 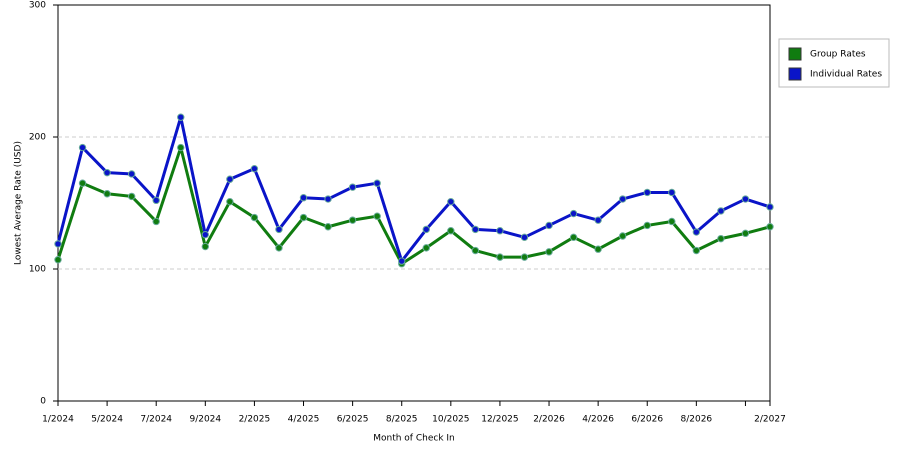 I want to click on x-tick-label: 4/2026, so click(x=598, y=420).